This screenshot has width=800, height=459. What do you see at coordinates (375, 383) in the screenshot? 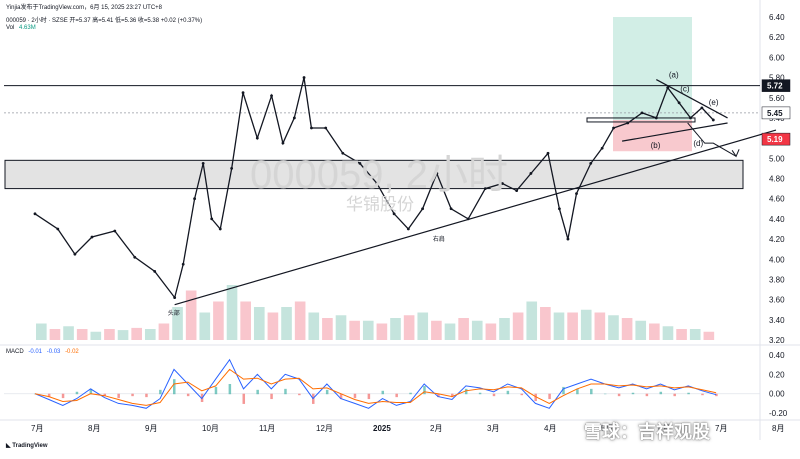
I see `macd-line` at bounding box center [375, 383].